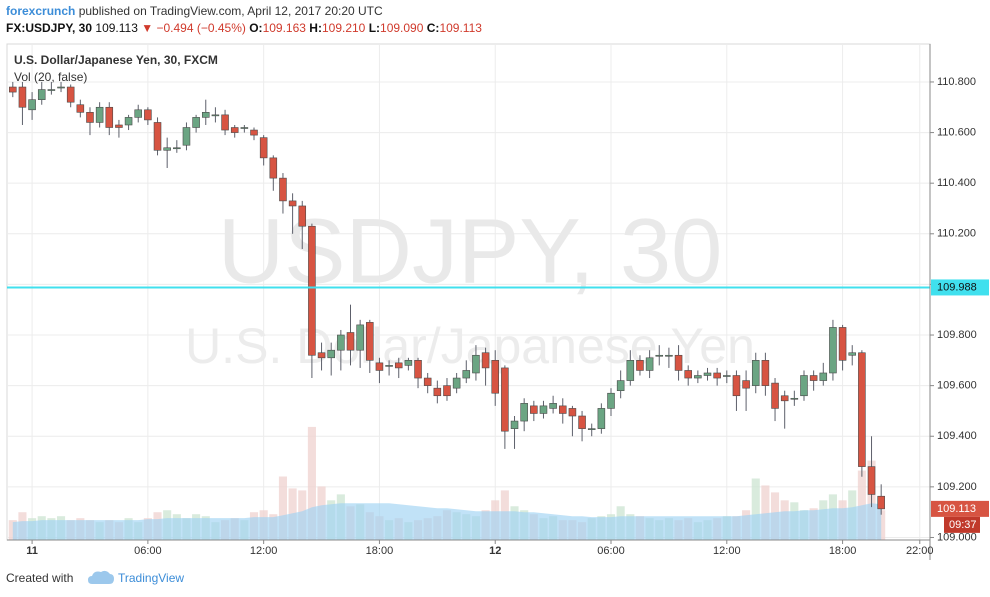  I want to click on y-axis-bg, so click(960, 302).